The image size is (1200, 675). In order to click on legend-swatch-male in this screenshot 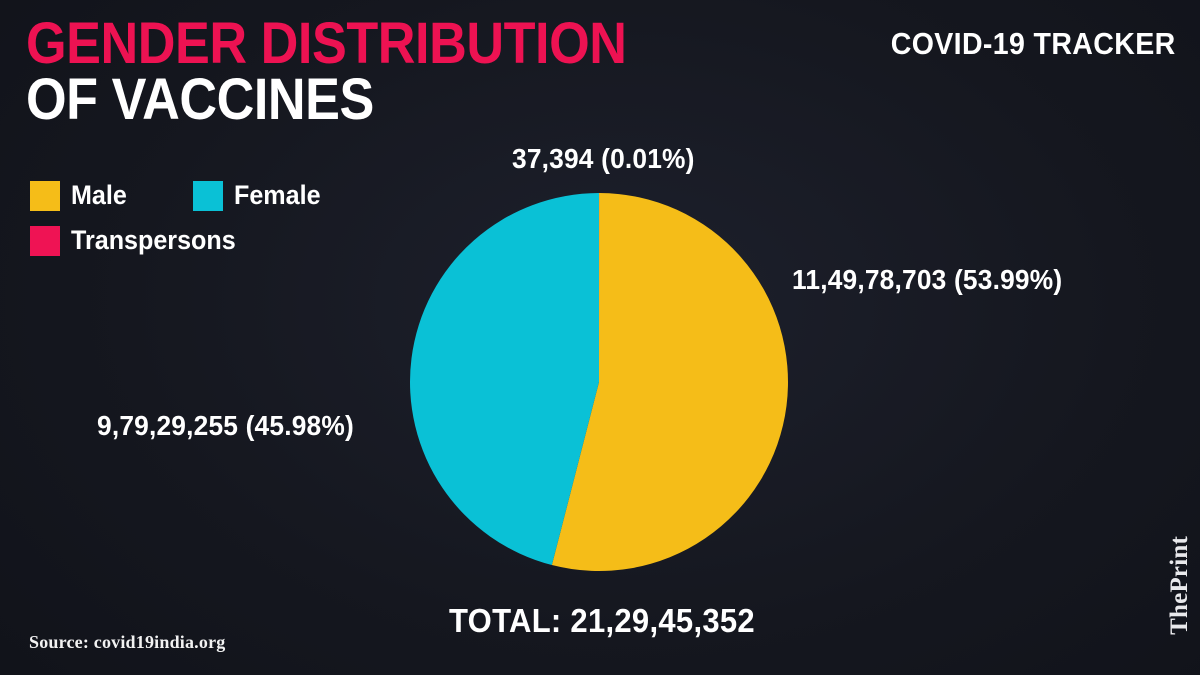, I will do `click(45, 195)`.